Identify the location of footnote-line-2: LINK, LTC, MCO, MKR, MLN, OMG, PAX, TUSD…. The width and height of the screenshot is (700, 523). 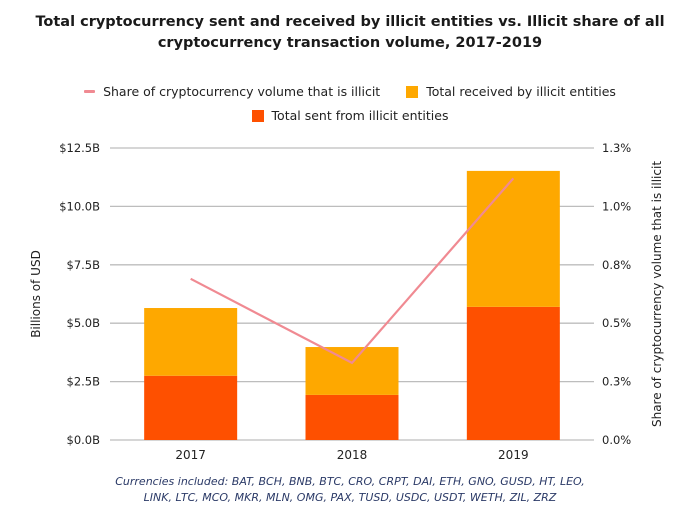
(350, 497).